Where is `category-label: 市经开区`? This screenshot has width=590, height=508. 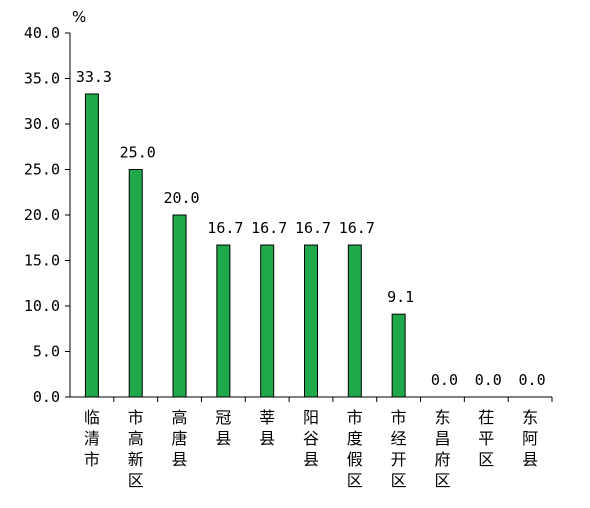 category-label: 市经开区 is located at coordinates (399, 449).